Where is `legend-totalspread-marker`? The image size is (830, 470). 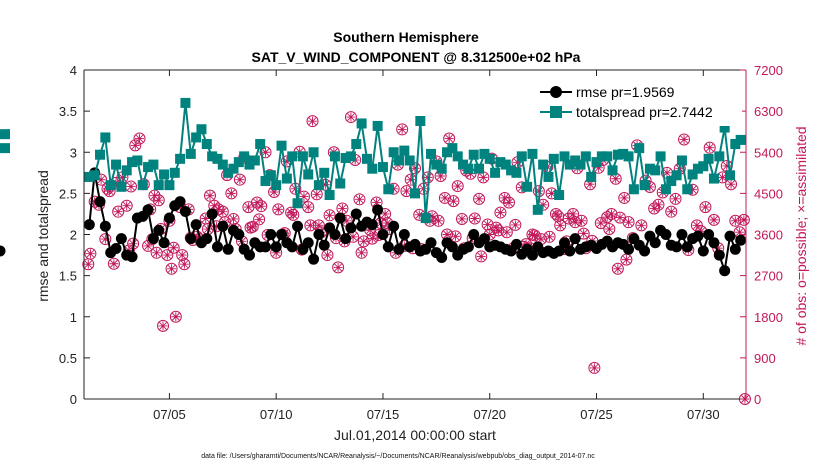 legend-totalspread-marker is located at coordinates (556, 112).